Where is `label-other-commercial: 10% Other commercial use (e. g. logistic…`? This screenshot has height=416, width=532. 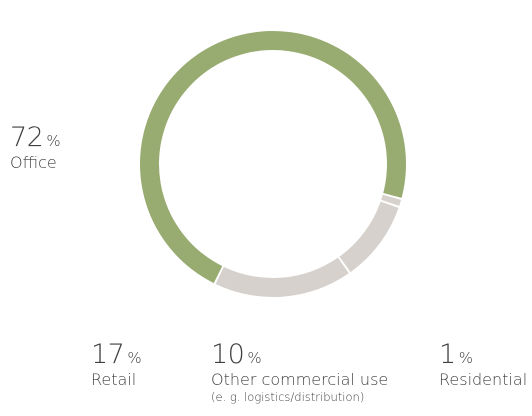
label-other-commercial: 10% Other commercial use (e. g. logistic… is located at coordinates (299, 372).